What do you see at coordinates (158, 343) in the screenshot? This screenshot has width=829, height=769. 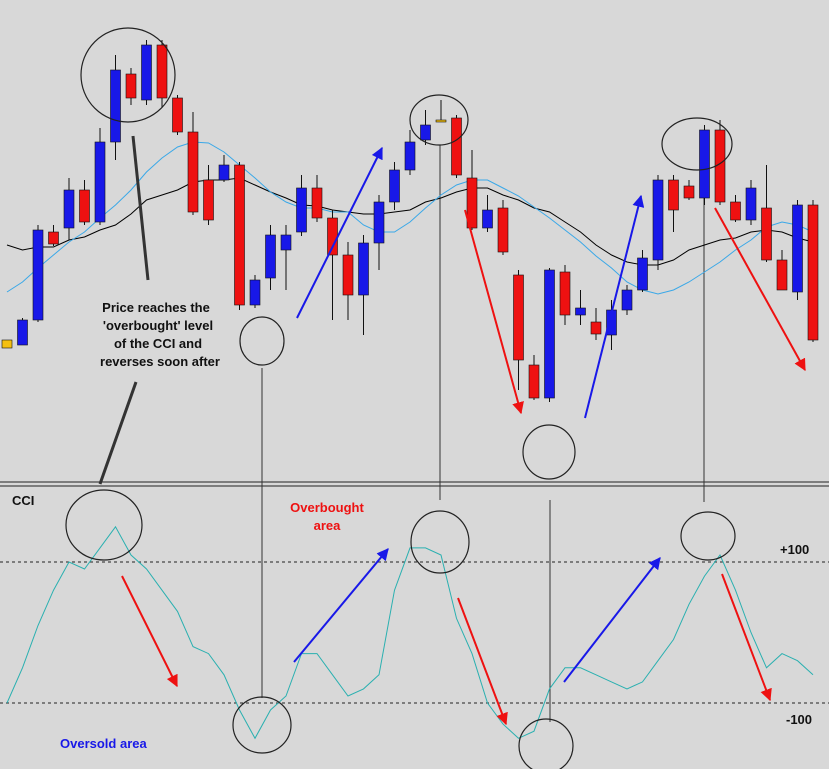 I see `annotation-line-3: of the CCI and` at bounding box center [158, 343].